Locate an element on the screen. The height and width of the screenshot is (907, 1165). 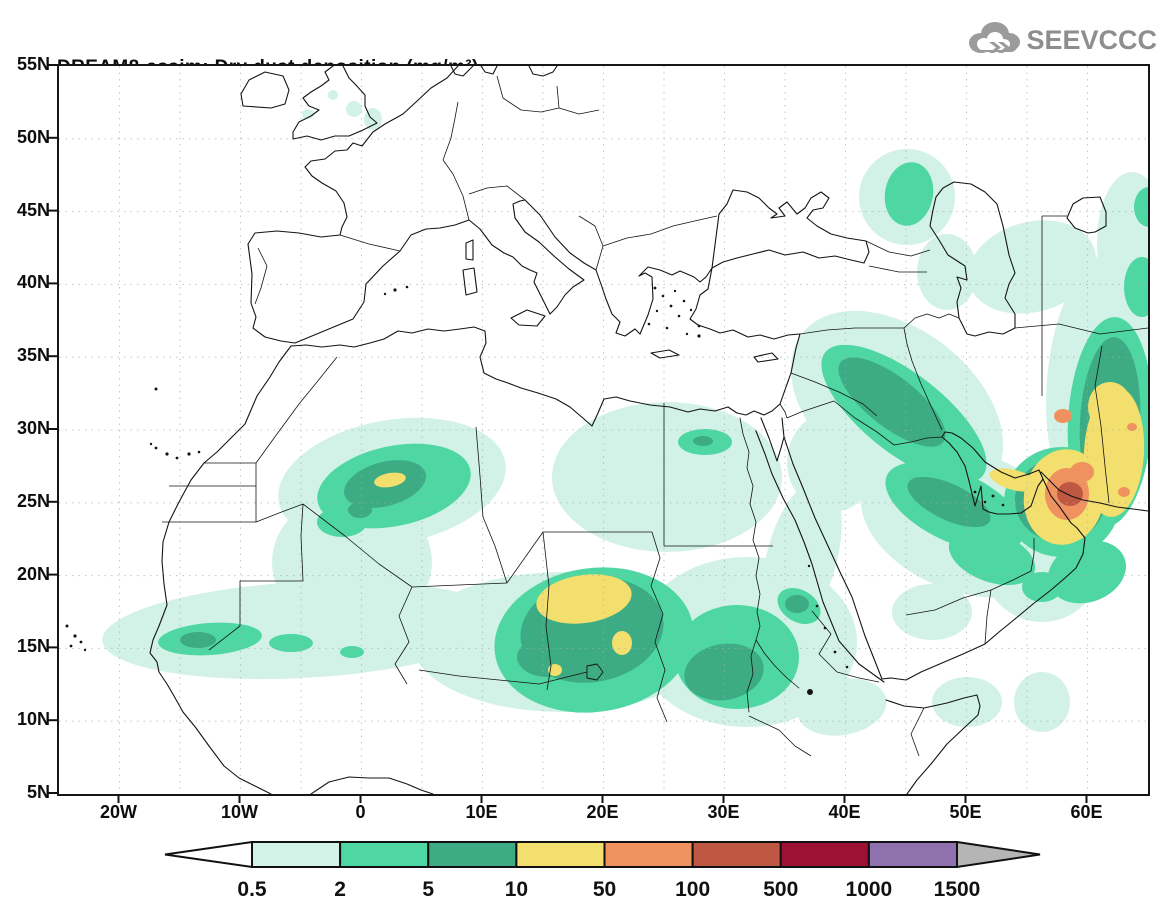
lon-tick-label: 30E is located at coordinates (723, 812).